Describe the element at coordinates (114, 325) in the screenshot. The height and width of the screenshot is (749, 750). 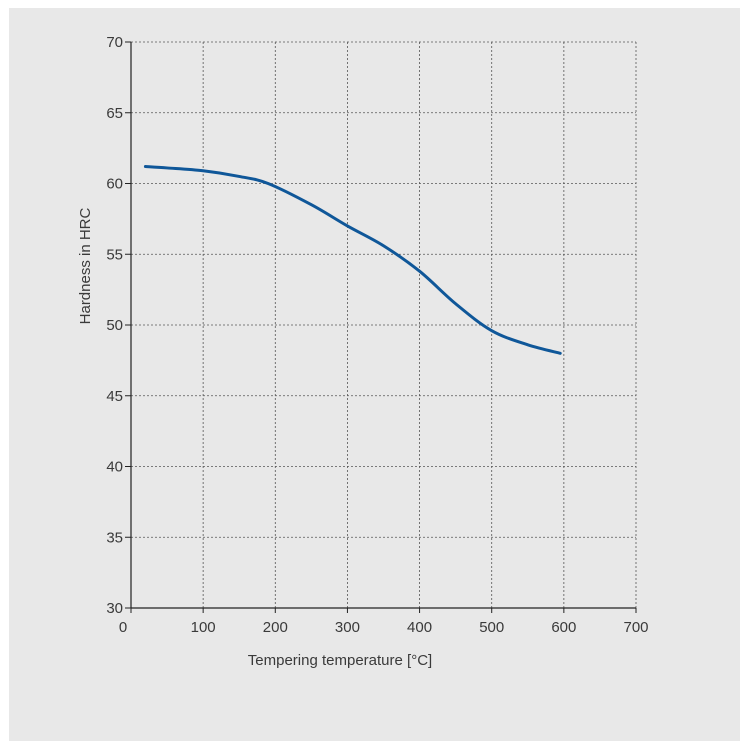
I see `y-tick-label: 50` at that location.